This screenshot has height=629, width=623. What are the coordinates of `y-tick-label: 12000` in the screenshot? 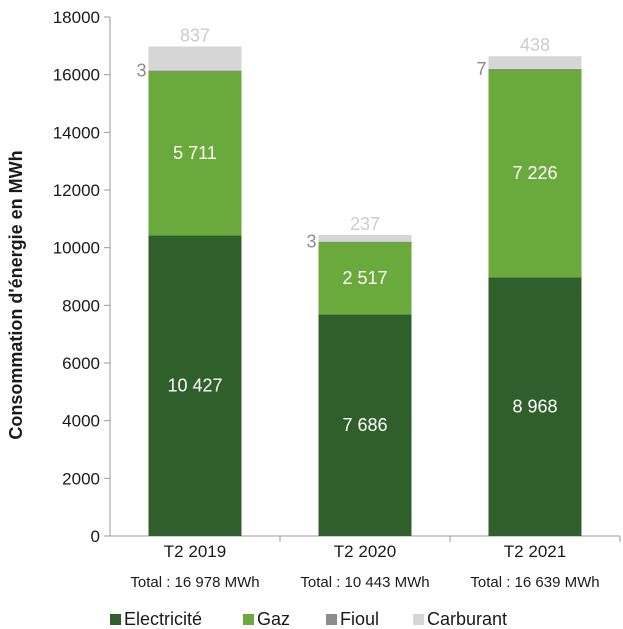 It's located at (76, 190).